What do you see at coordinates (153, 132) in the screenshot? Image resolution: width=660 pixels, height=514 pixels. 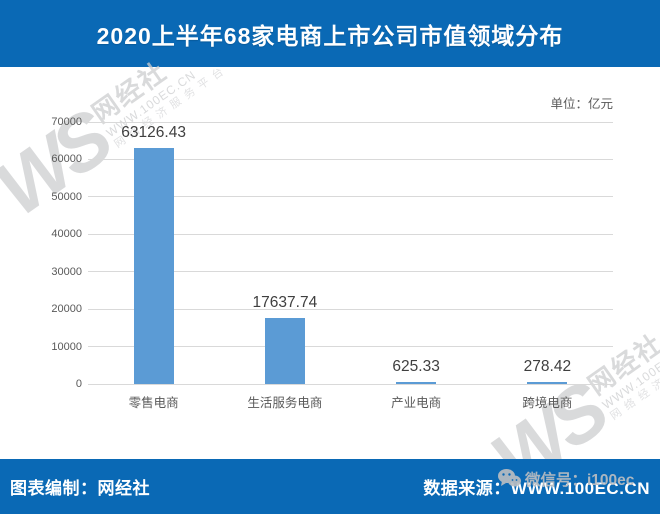 I see `bar-value-label: 63126.43` at bounding box center [153, 132].